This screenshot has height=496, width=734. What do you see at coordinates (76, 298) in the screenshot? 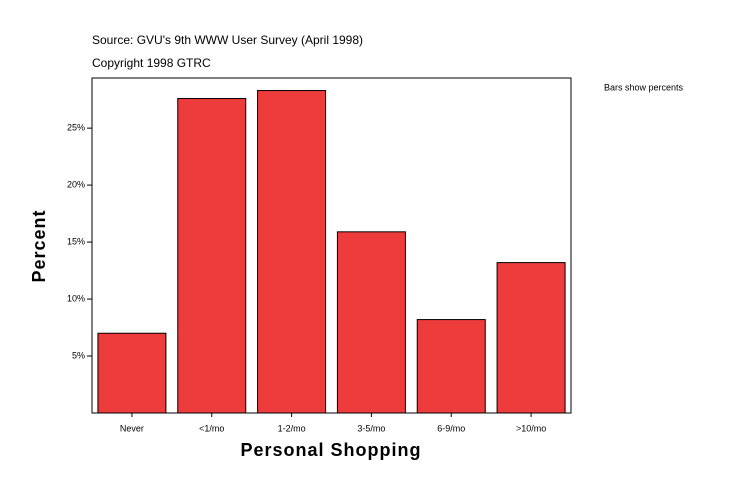
I see `y-tick-label: 10%` at bounding box center [76, 298].